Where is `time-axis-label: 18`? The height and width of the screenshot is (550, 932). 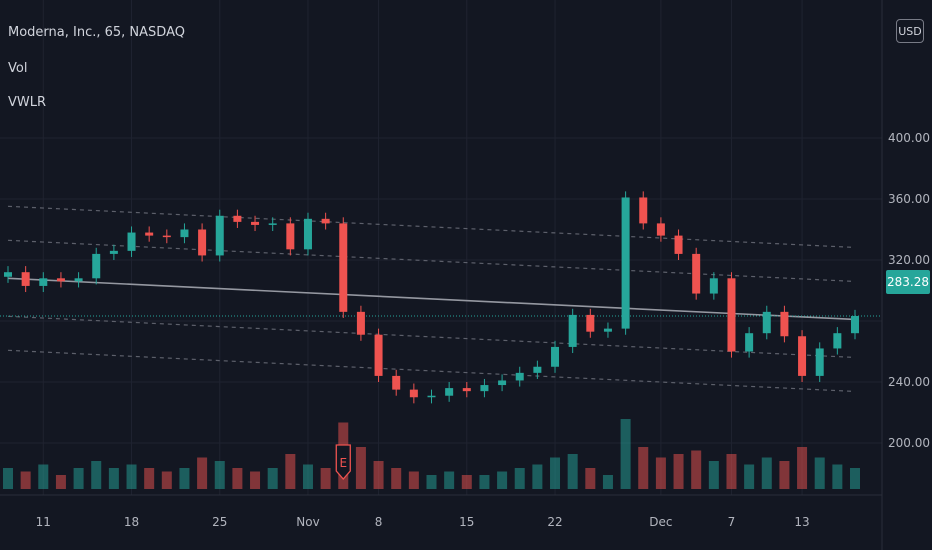
time-axis-label: 18 is located at coordinates (131, 522).